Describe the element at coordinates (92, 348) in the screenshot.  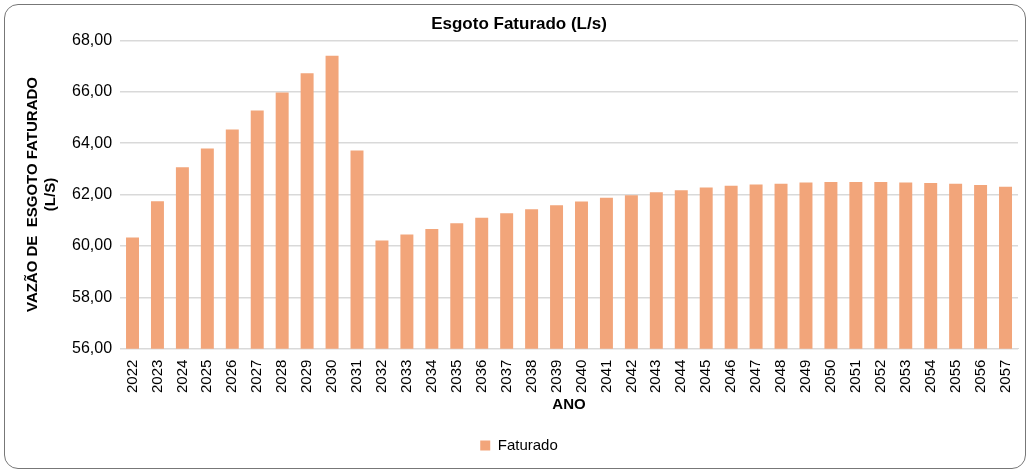
I see `y-tick-label: 56,00` at that location.